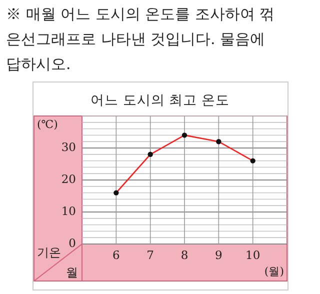 The image size is (320, 294). What do you see at coordinates (68, 211) in the screenshot?
I see `ytick-label: 10` at bounding box center [68, 211].